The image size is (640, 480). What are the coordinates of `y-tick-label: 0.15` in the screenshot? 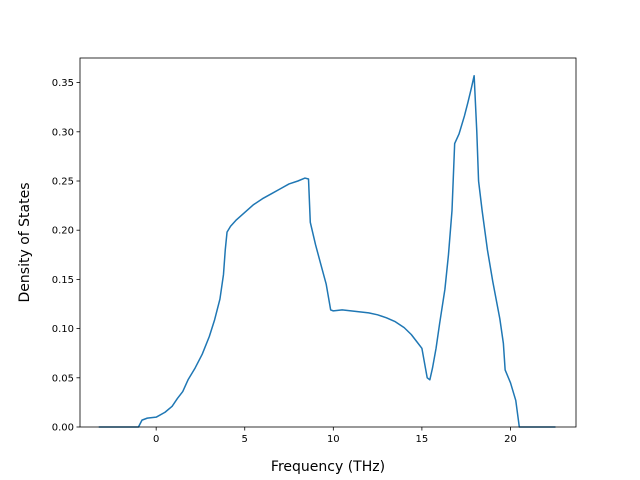 It's located at (63, 280).